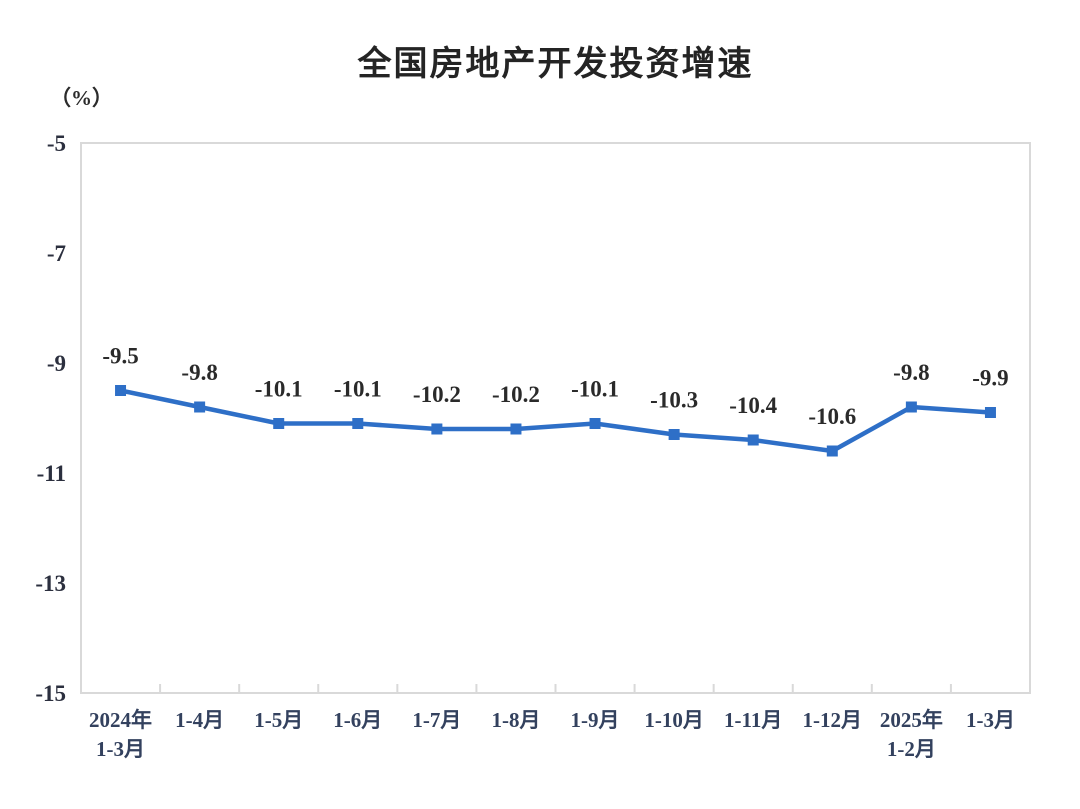 Image resolution: width=1080 pixels, height=809 pixels. What do you see at coordinates (674, 400) in the screenshot?
I see `data-point-label: -10.3` at bounding box center [674, 400].